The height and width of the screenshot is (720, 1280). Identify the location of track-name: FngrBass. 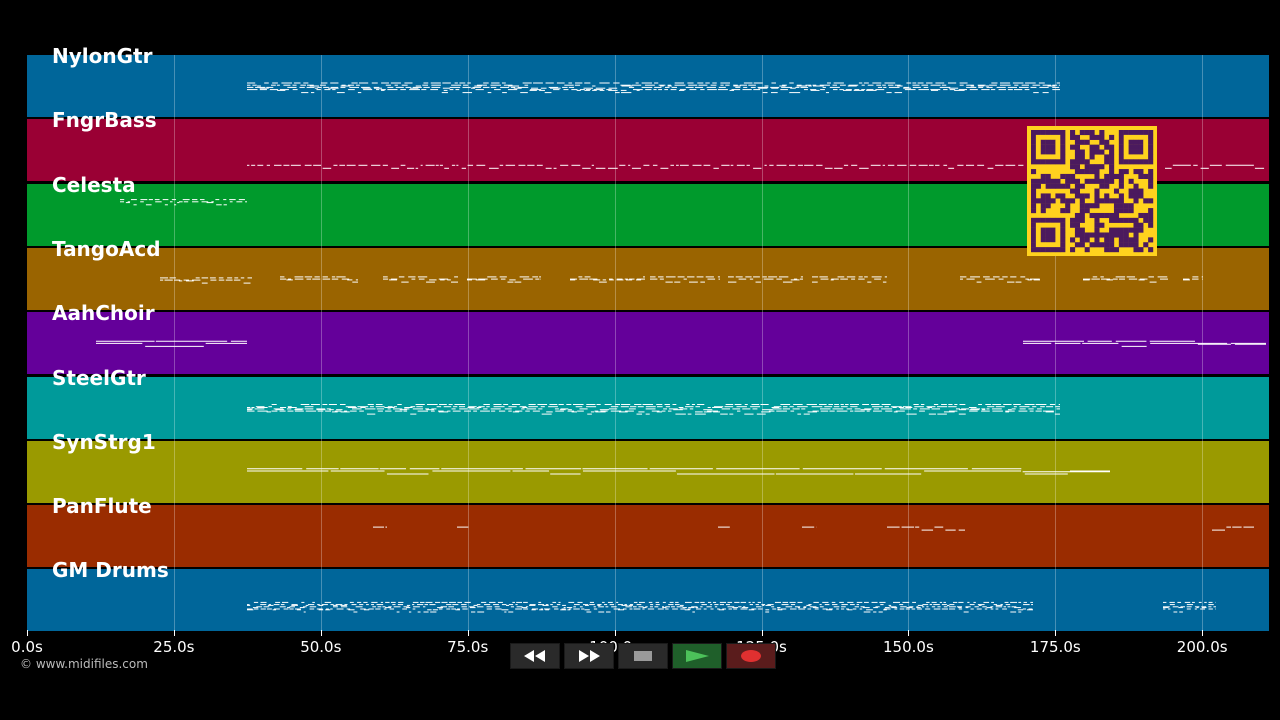
(104, 120).